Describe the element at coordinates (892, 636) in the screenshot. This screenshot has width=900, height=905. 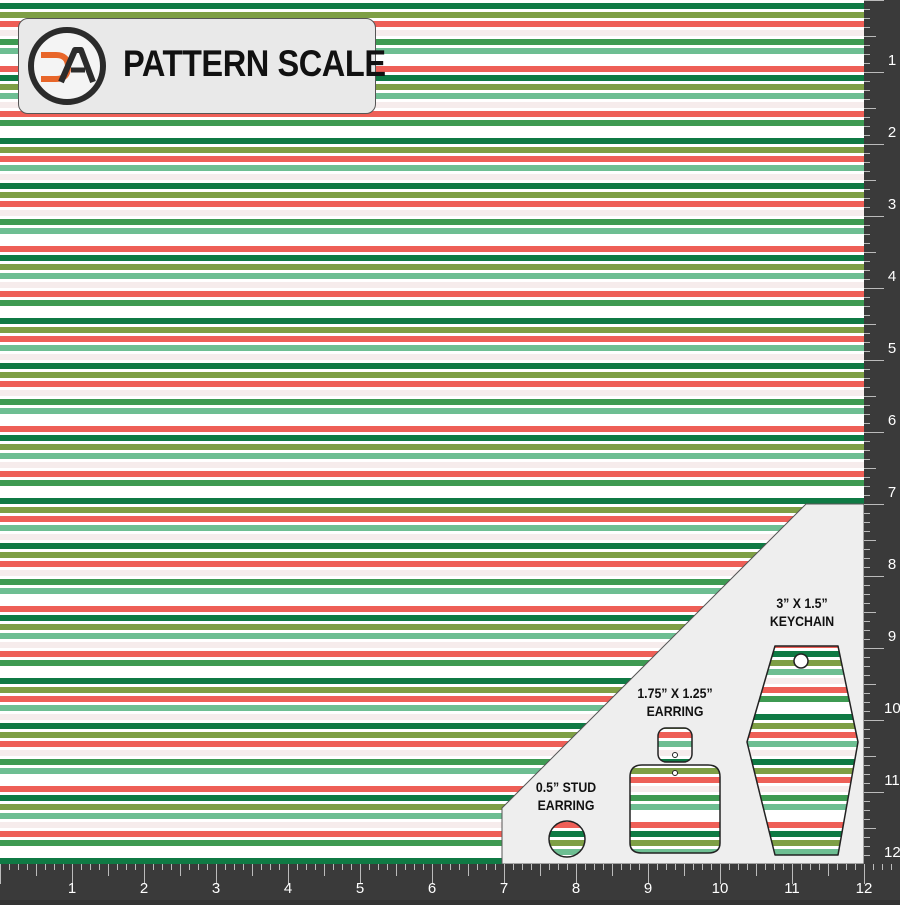
I see `ruler-right-label: 9` at that location.